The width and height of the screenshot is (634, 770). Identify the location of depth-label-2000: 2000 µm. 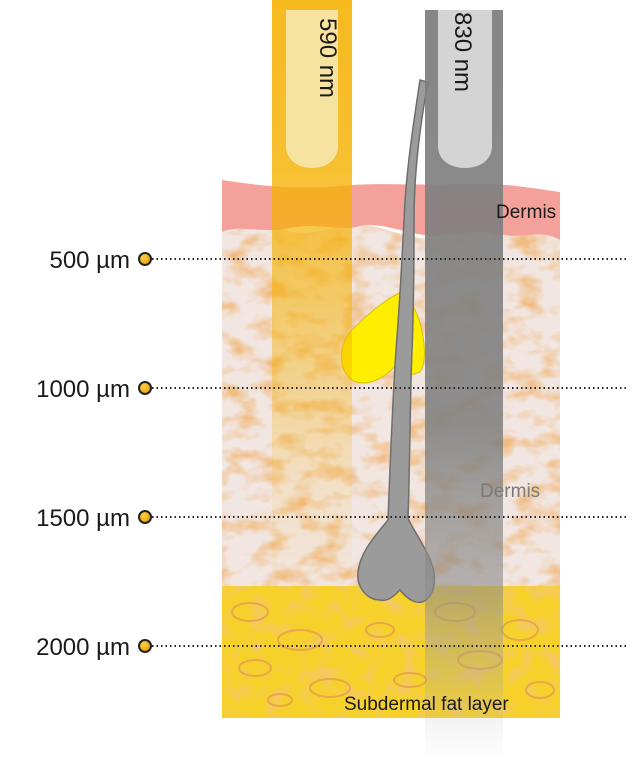
(83, 647).